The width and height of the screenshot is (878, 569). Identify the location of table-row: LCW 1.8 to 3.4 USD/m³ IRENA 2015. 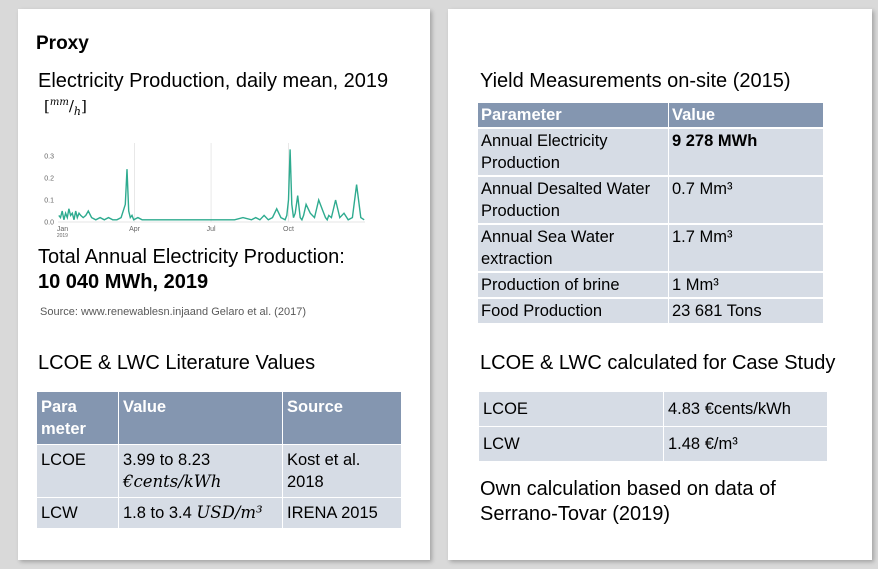
(219, 513).